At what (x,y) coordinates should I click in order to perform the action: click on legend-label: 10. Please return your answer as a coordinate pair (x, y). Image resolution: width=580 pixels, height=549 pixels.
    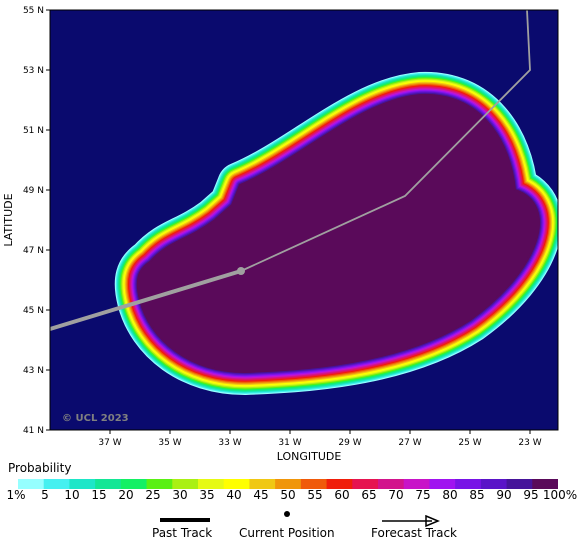
    Looking at the image, I should click on (72, 495).